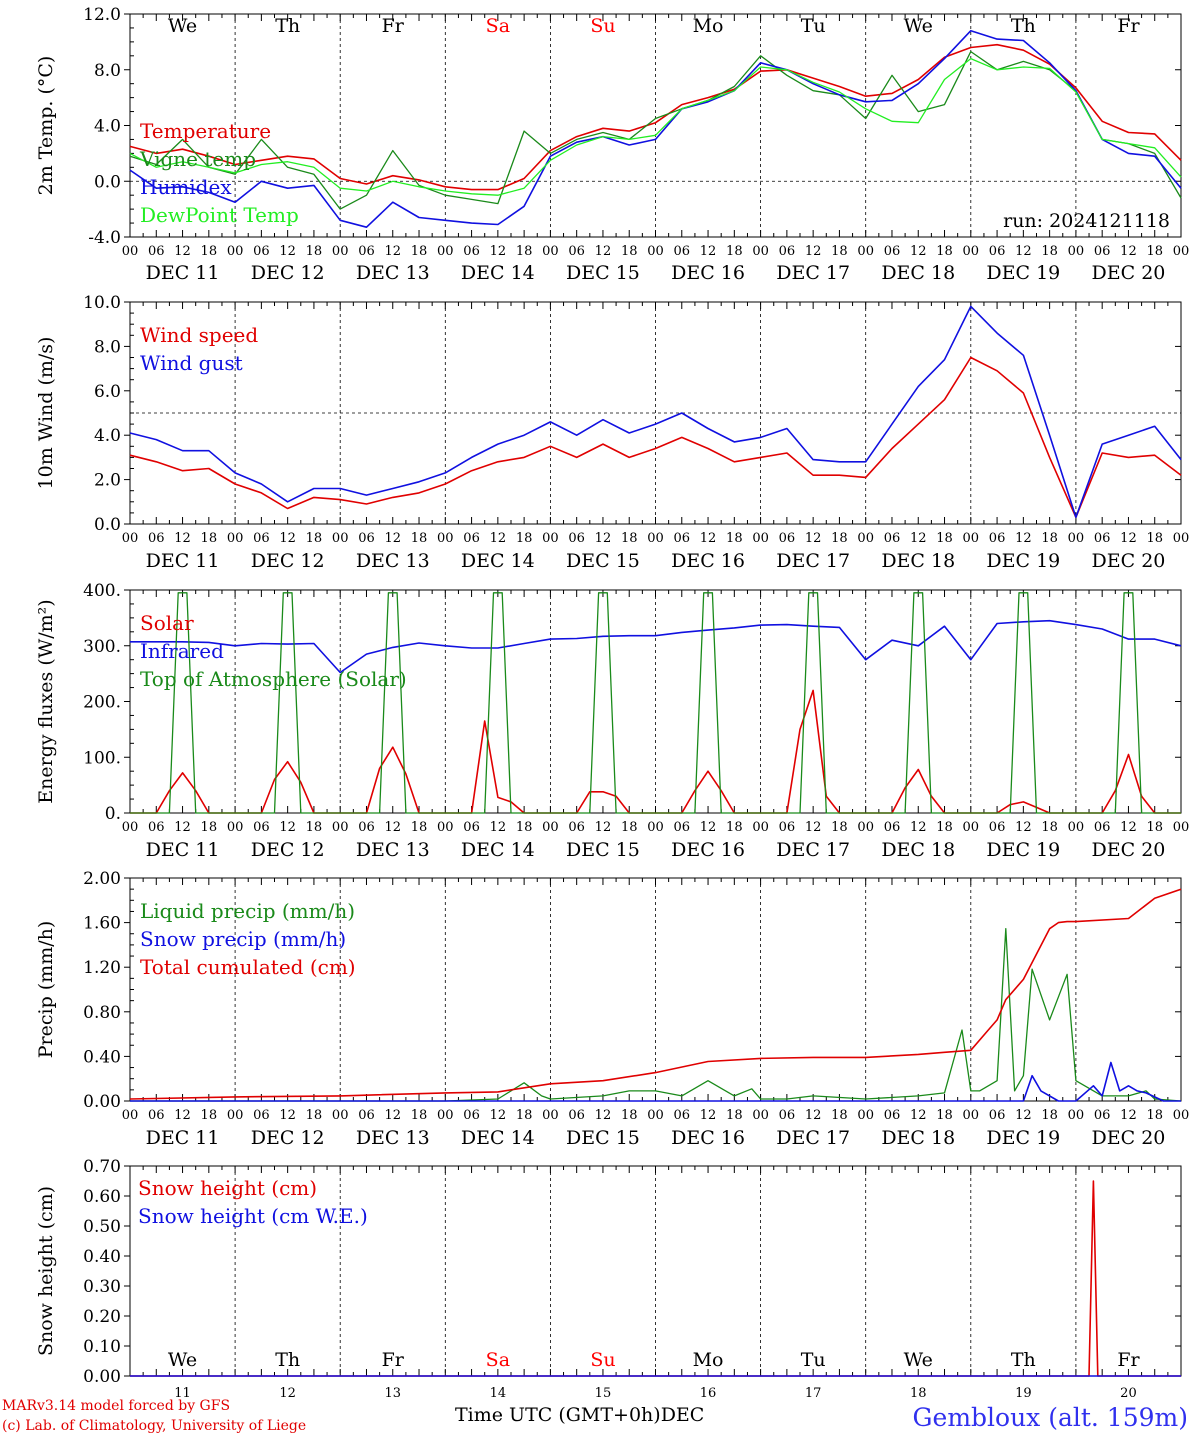 This screenshot has width=1194, height=1440. What do you see at coordinates (102, 703) in the screenshot?
I see `energy-ytick-label: 200.` at bounding box center [102, 703].